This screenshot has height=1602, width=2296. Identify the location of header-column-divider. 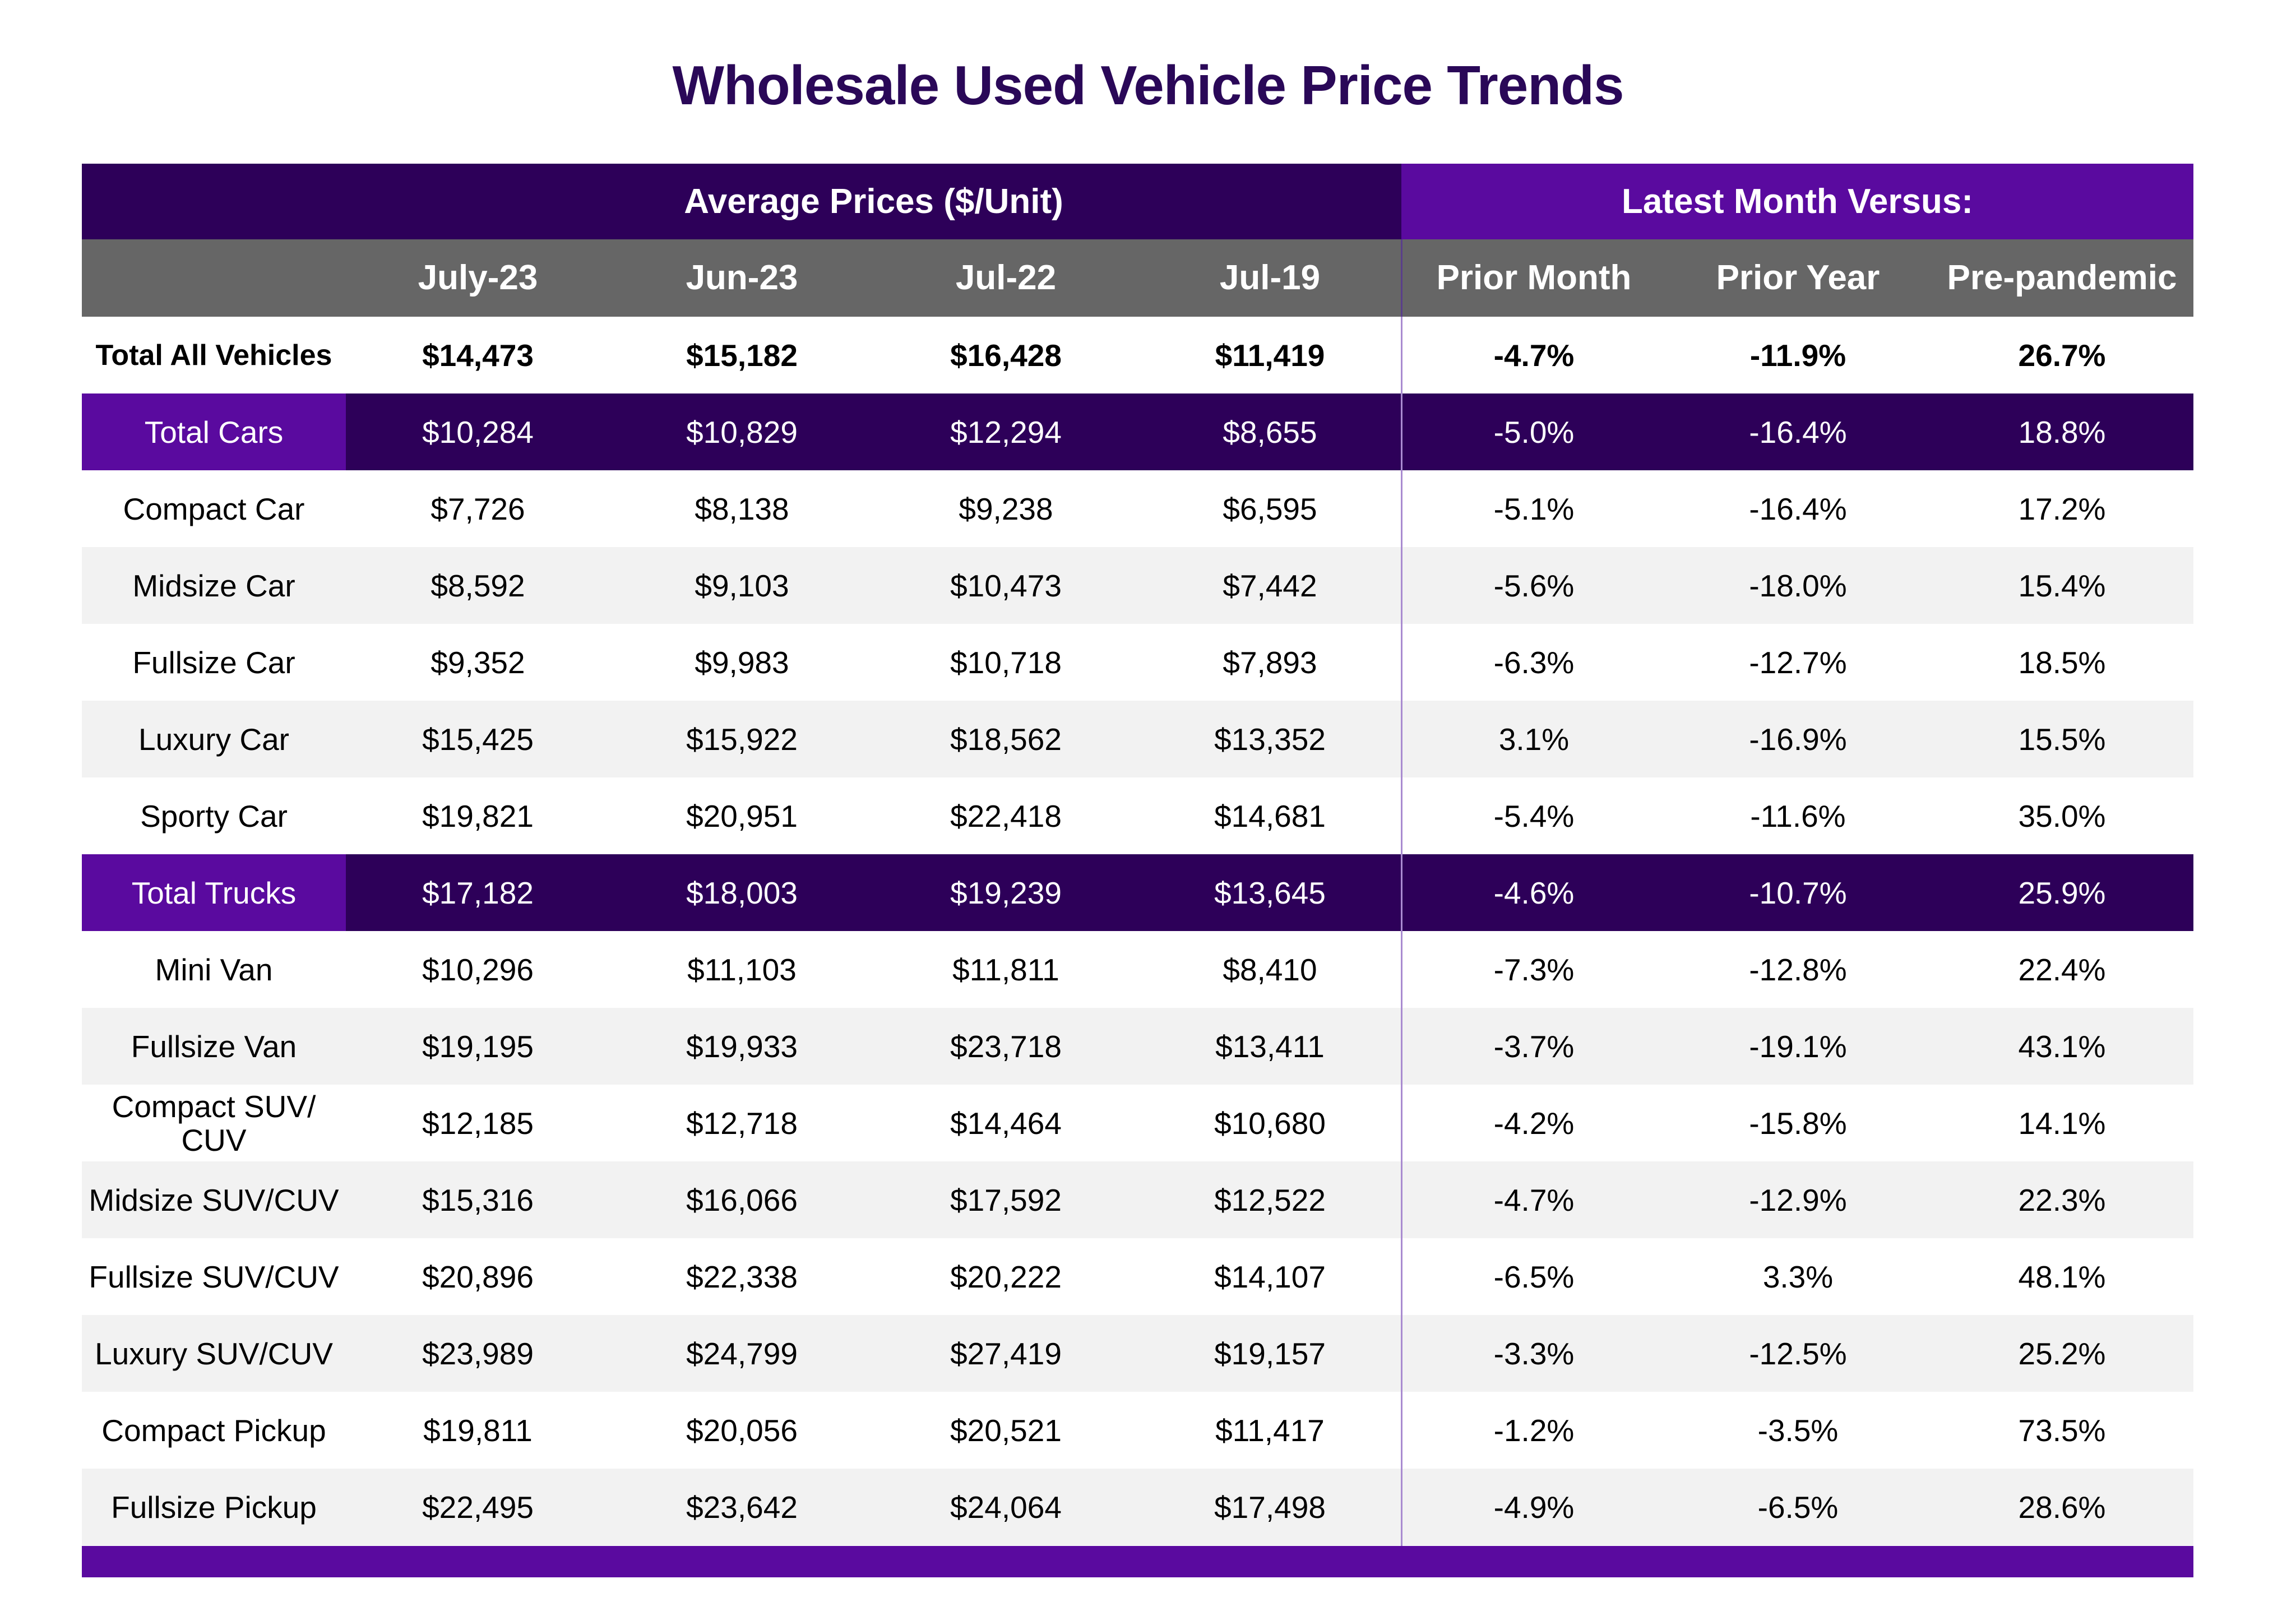
(1401, 278).